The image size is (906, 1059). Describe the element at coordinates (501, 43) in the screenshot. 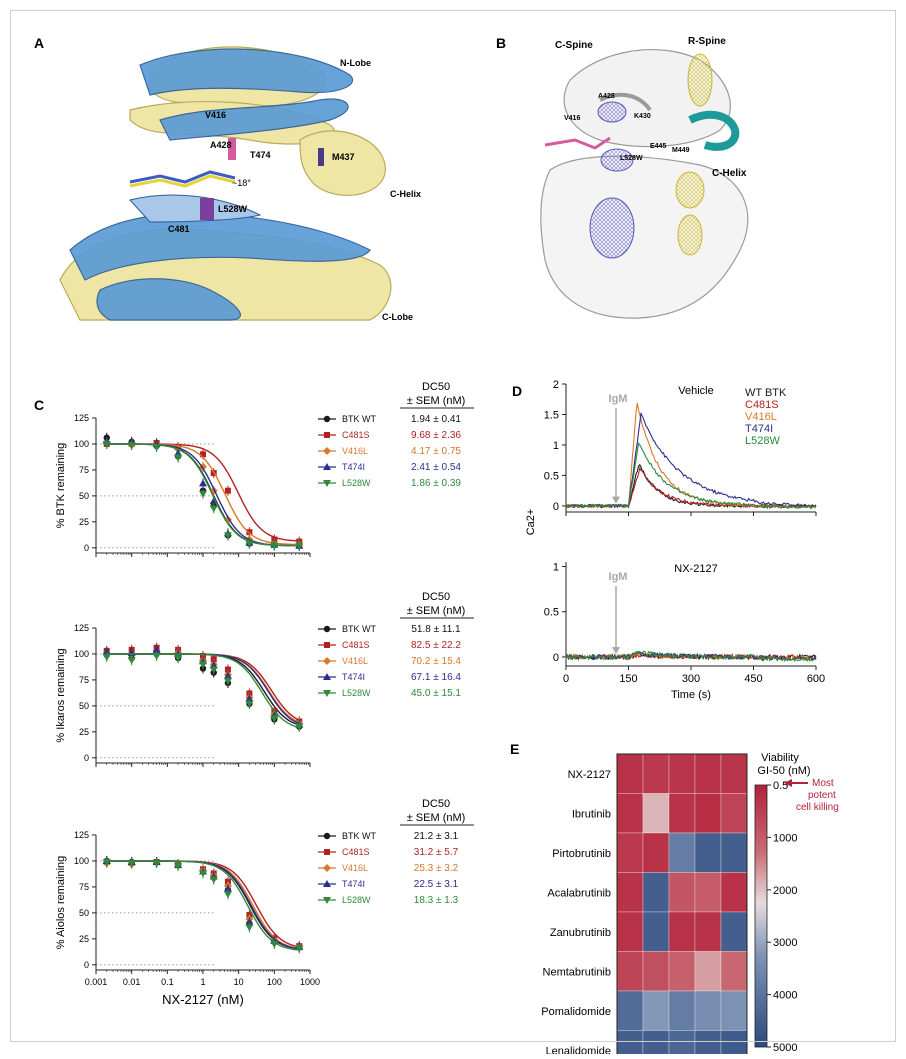

I see `panel-b-letter: B` at that location.